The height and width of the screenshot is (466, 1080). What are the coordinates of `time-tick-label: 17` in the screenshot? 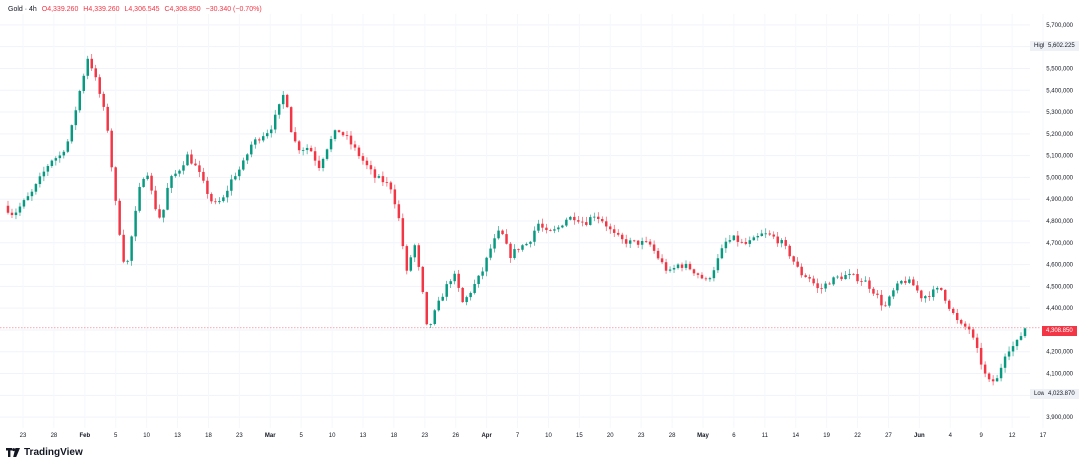 It's located at (1043, 436).